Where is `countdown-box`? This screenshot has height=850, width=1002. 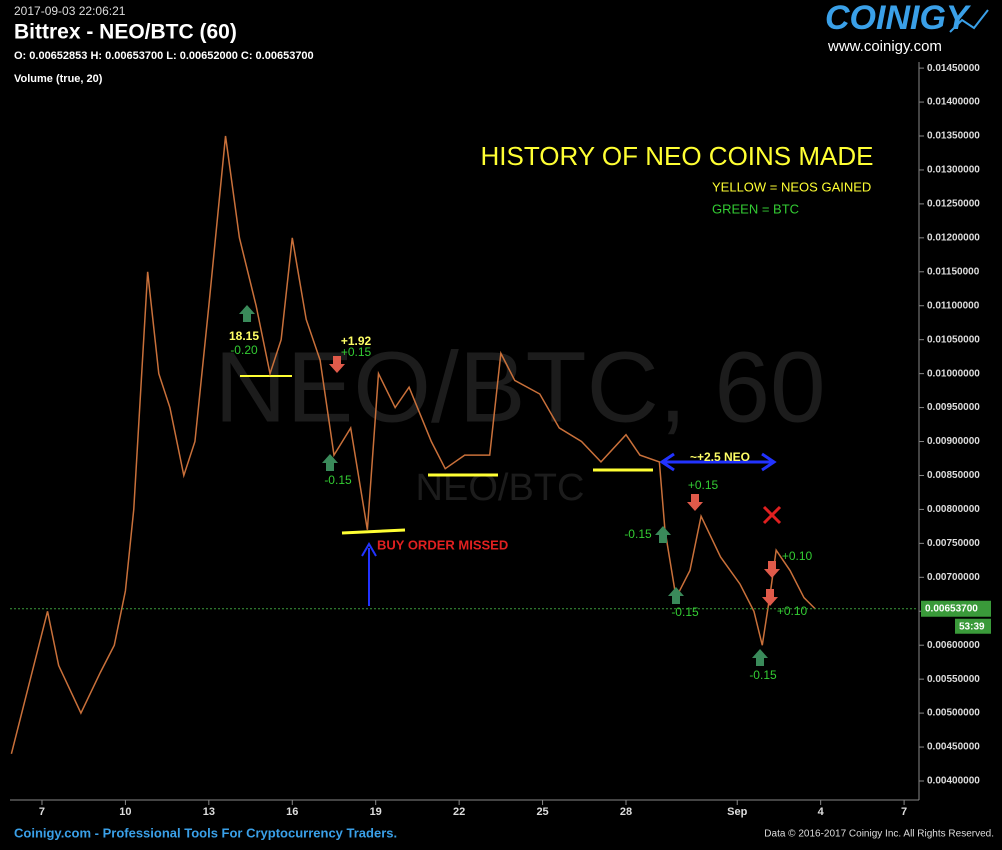
countdown-box is located at coordinates (973, 626).